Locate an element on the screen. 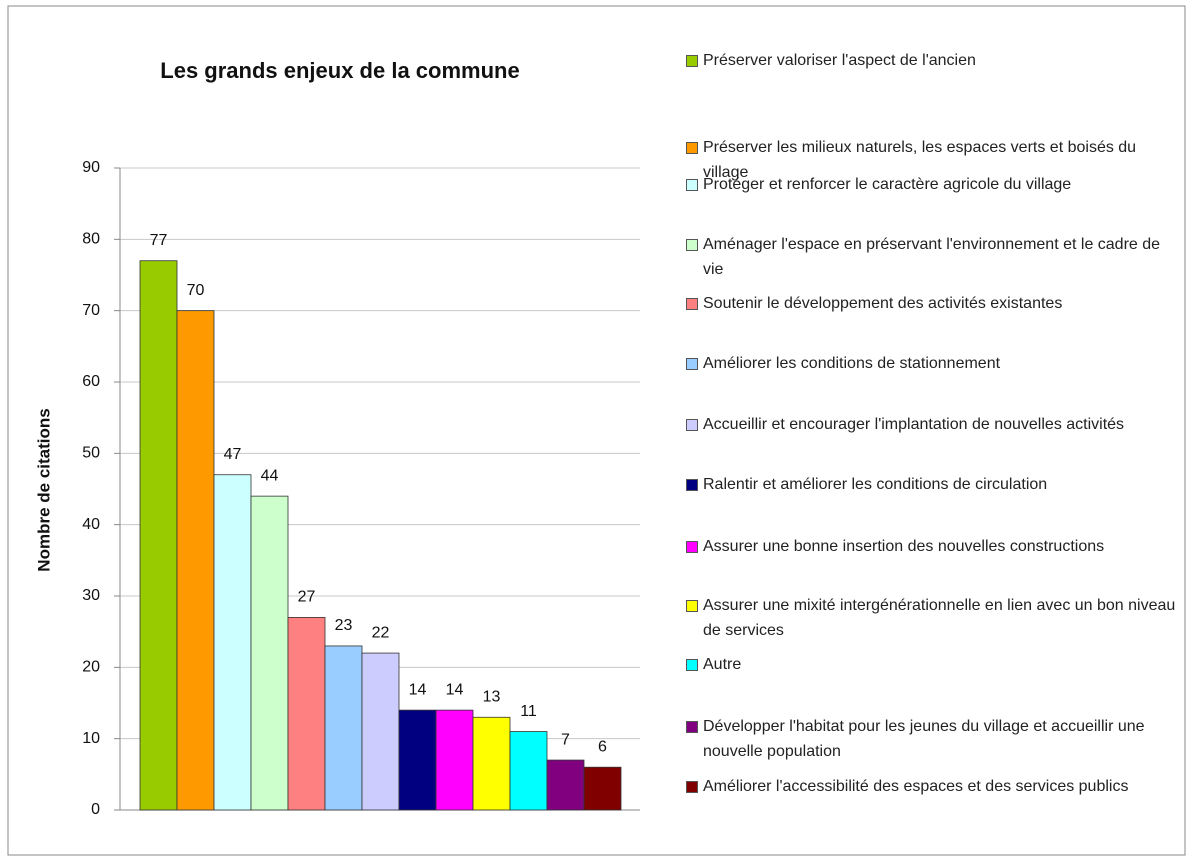 This screenshot has width=1194, height=861. y-tick-label: 60 is located at coordinates (91, 381).